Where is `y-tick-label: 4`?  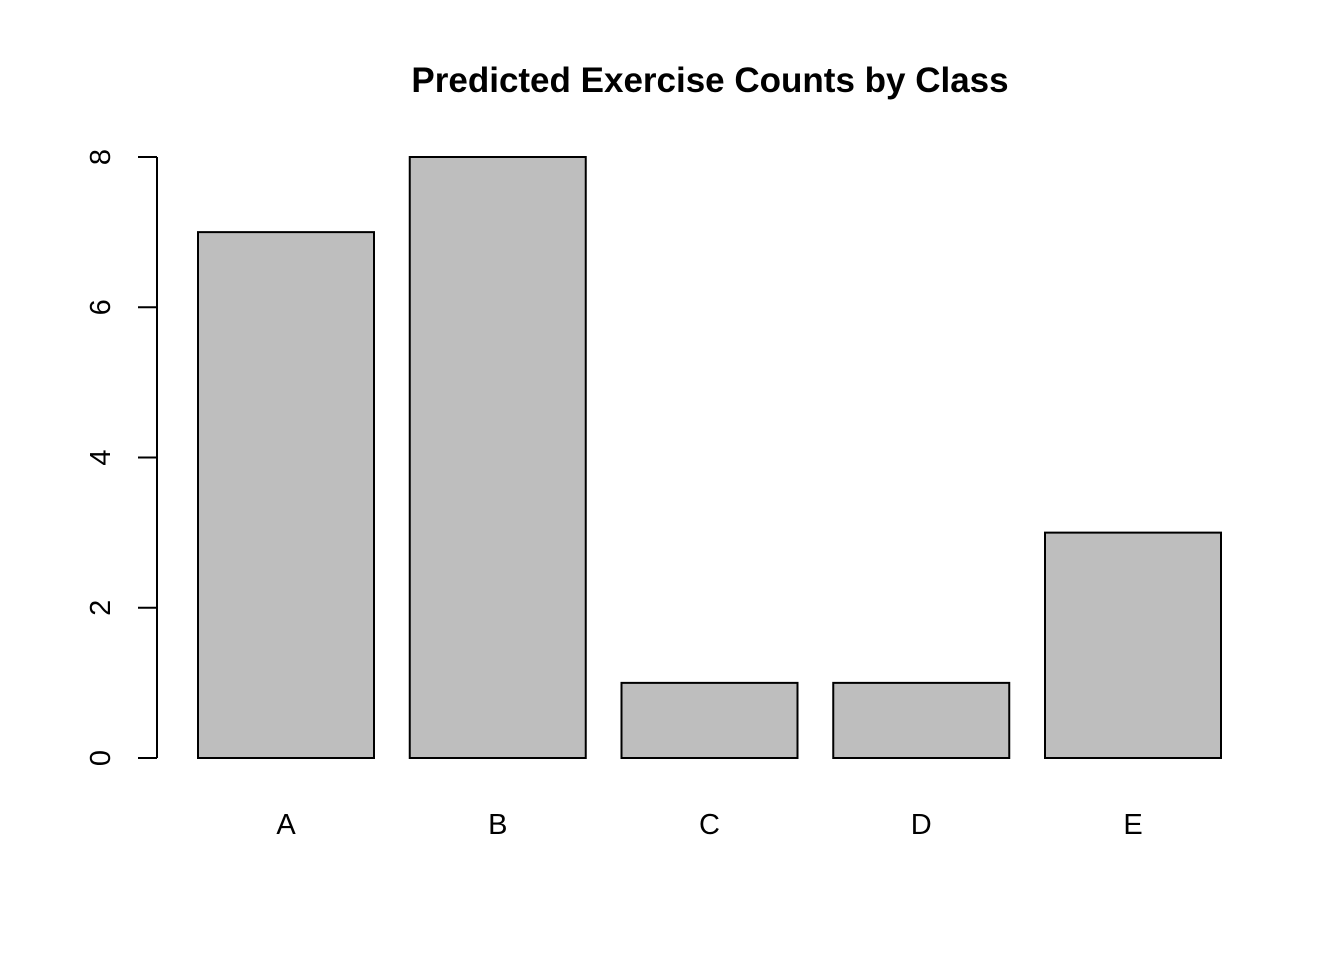
y-tick-label: 4 is located at coordinates (101, 457).